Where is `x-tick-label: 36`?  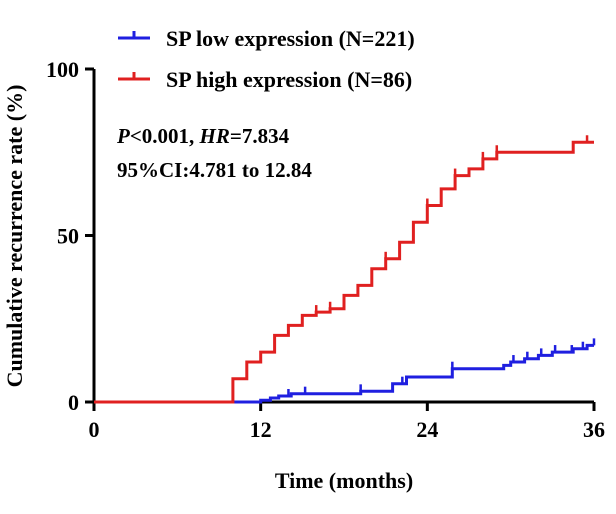
x-tick-label: 36 is located at coordinates (594, 429).